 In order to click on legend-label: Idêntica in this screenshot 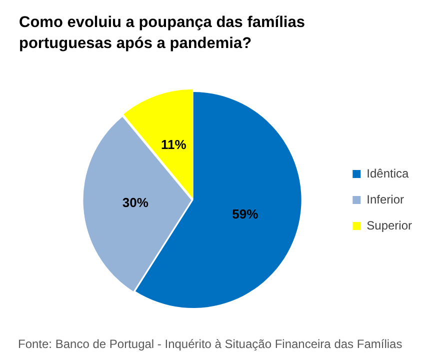, I will do `click(387, 173)`.